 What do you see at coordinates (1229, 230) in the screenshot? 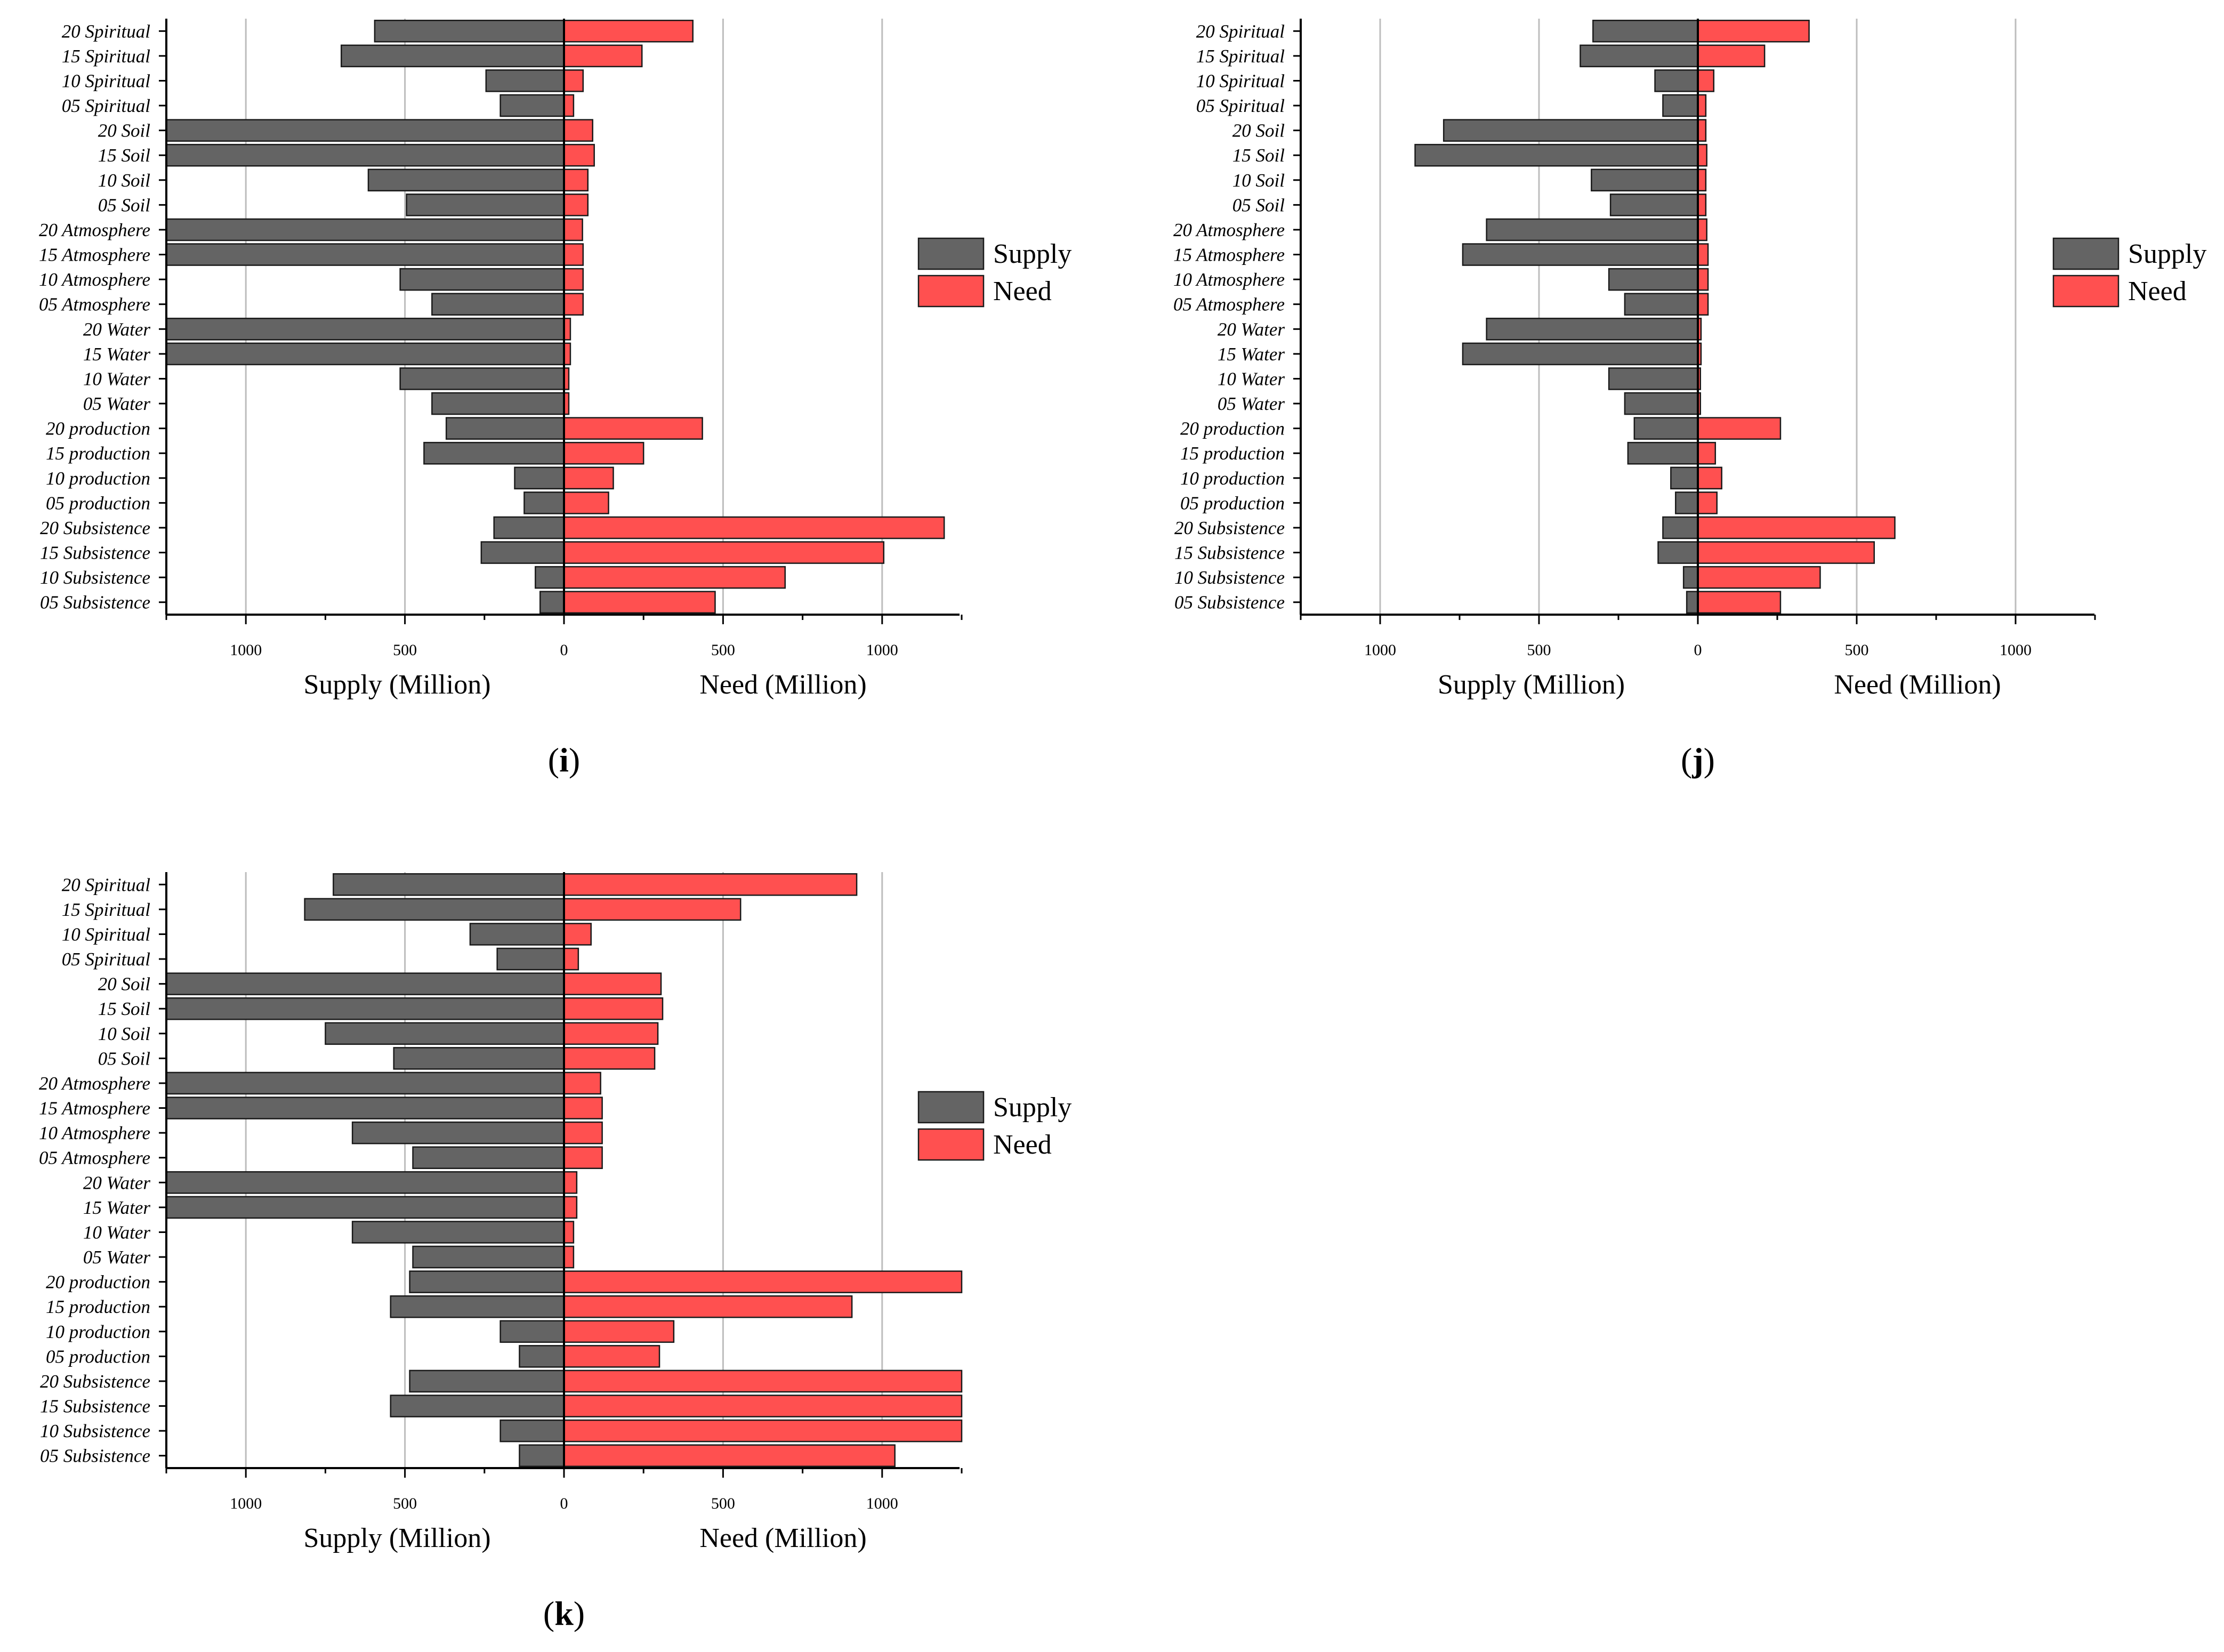
I see `category-label: 20 Atmosphere` at bounding box center [1229, 230].